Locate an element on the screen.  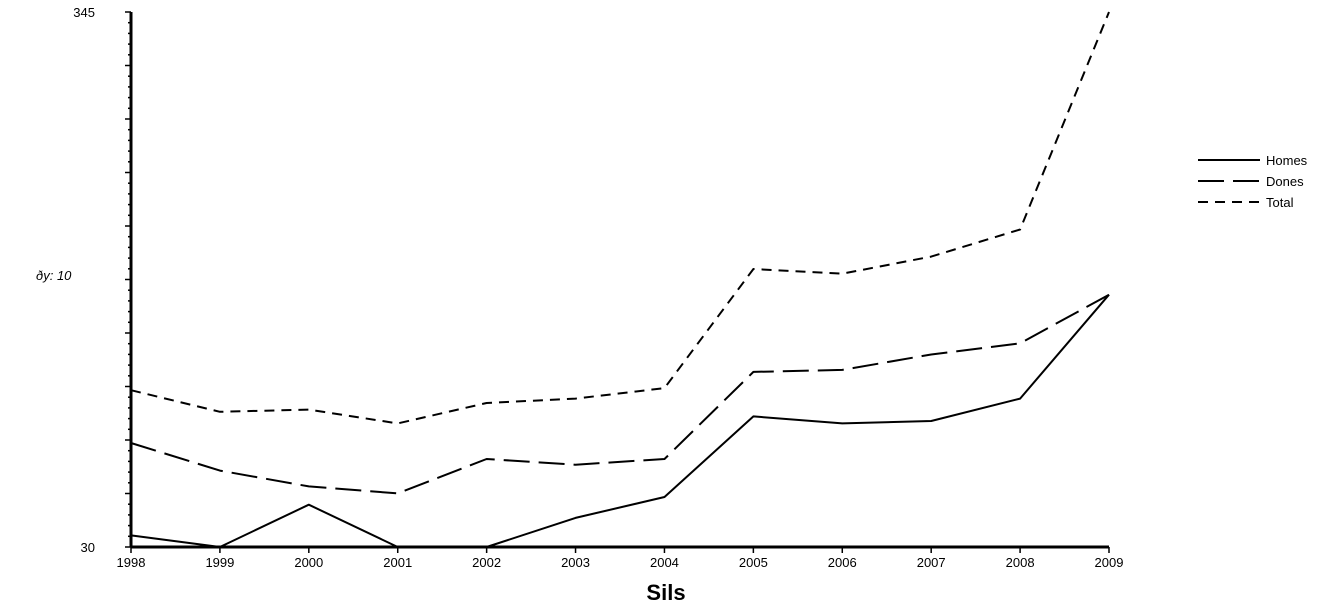
x-tick-label: 2005 is located at coordinates (753, 562).